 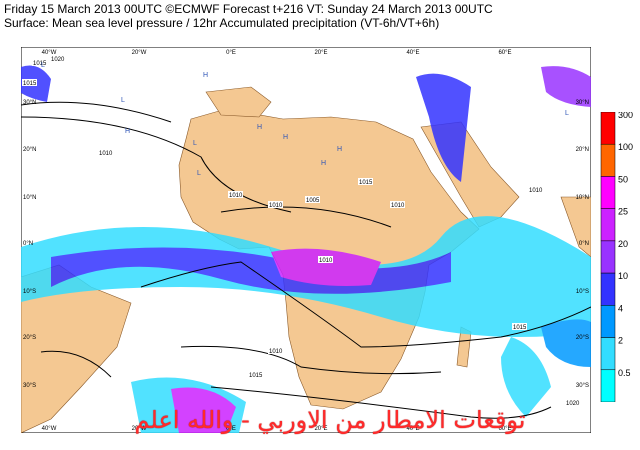 I want to click on lon-label-top: 20°E, so click(x=320, y=53).